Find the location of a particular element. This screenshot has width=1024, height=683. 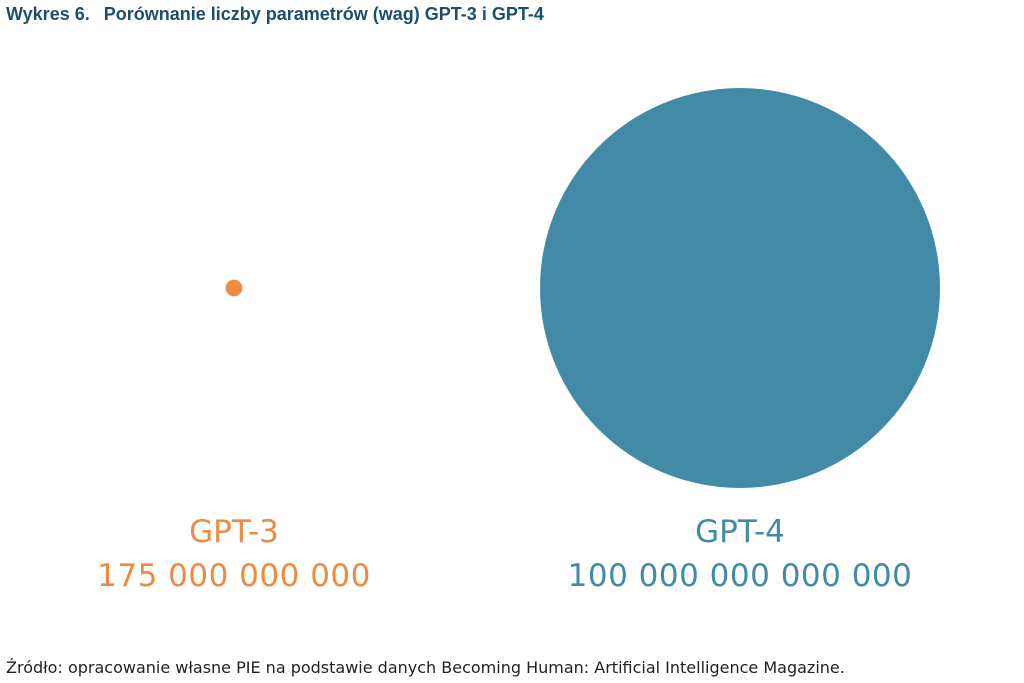

bubble-gpt3 is located at coordinates (234, 288).